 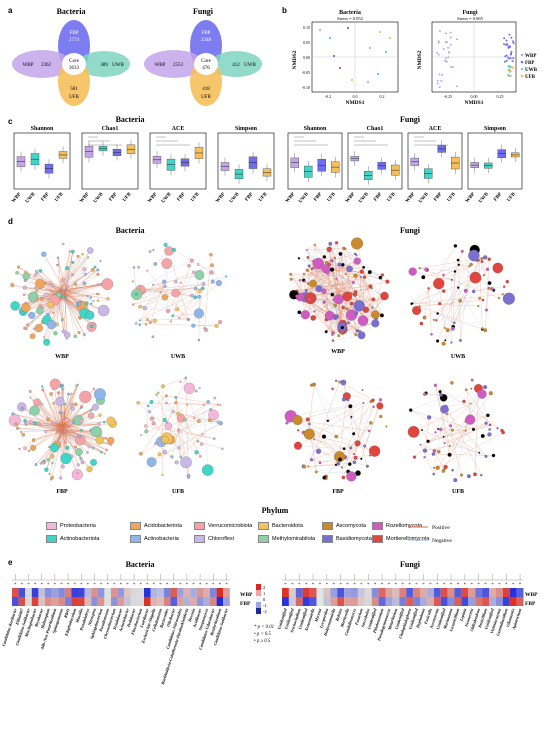 What do you see at coordinates (306, 27) in the screenshot?
I see `nmds-b-yt0: 0.10` at bounding box center [306, 27].